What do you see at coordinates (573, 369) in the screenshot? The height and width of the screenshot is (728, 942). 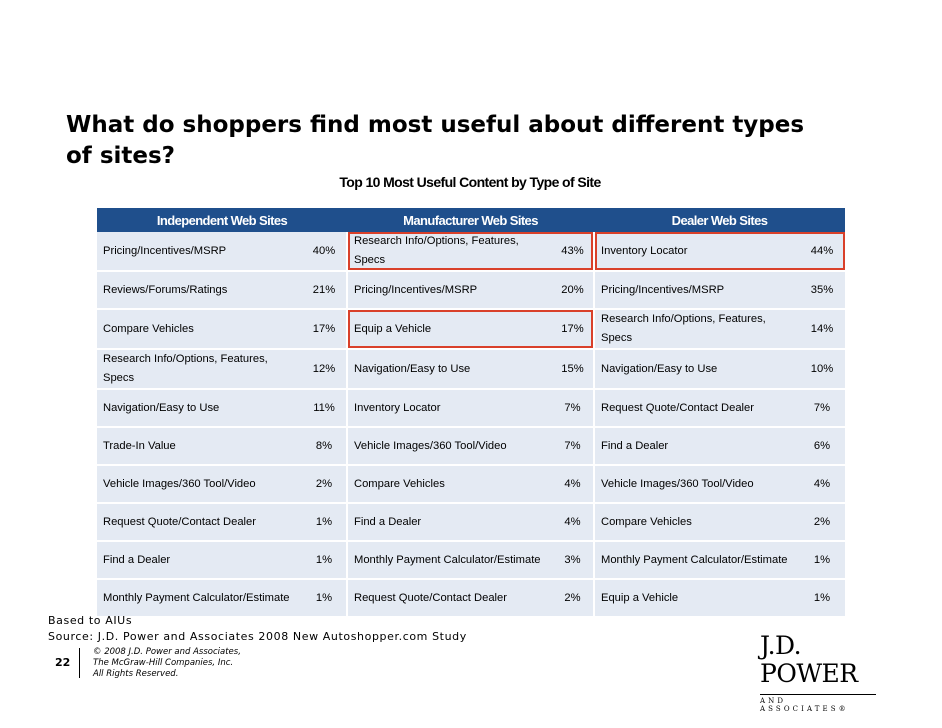 I see `content-percent: 15%` at bounding box center [573, 369].